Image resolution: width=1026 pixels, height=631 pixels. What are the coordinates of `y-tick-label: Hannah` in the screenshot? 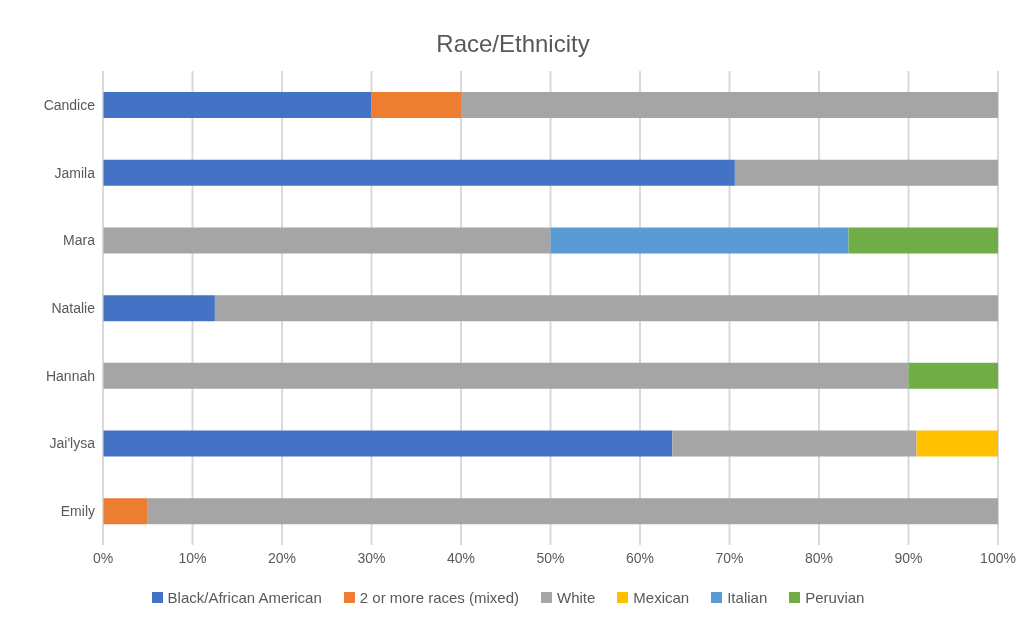 It's located at (70, 375).